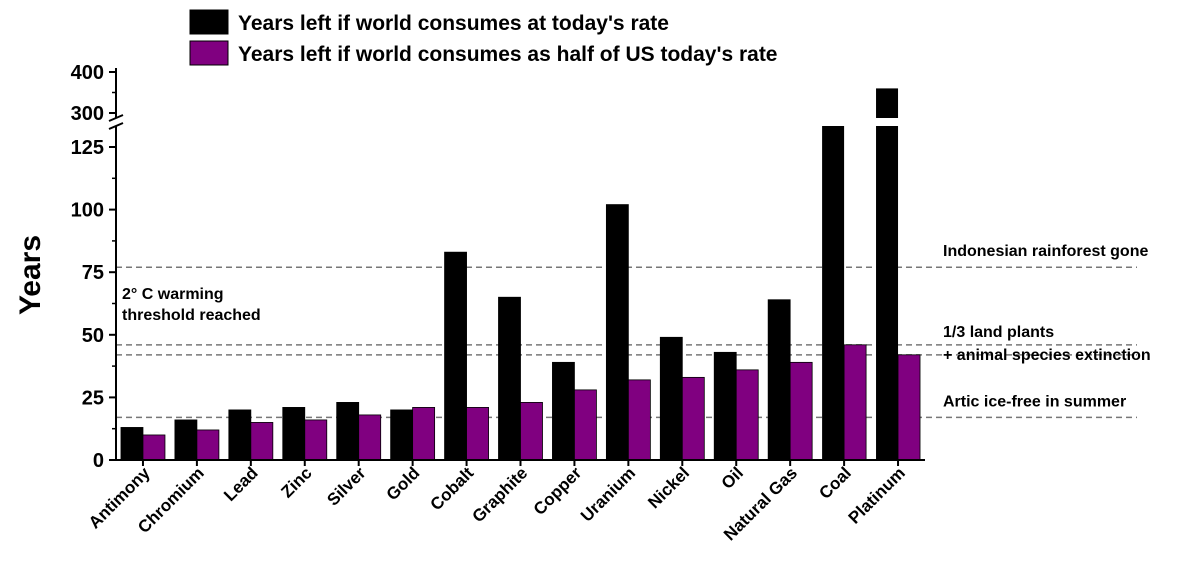 Image resolution: width=1189 pixels, height=573 pixels. I want to click on y-tick-label: 100, so click(87, 211).